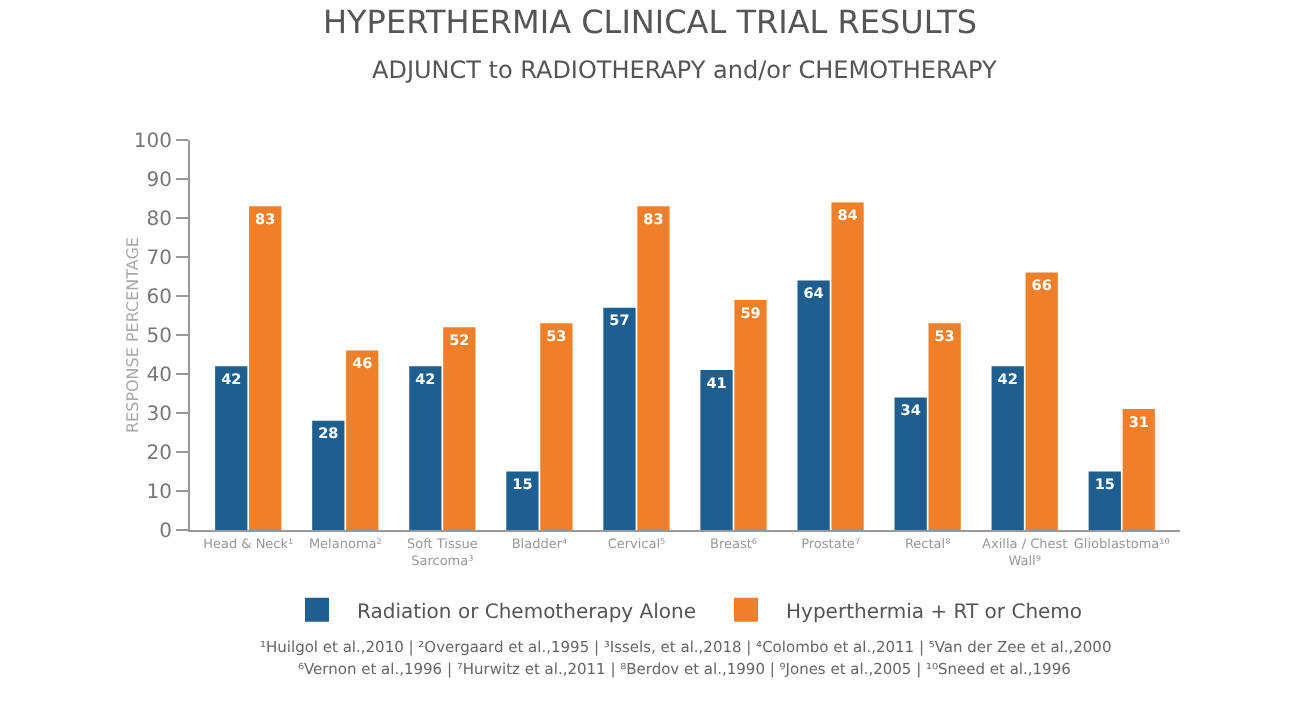  What do you see at coordinates (328, 433) in the screenshot?
I see `data-label: 28` at bounding box center [328, 433].